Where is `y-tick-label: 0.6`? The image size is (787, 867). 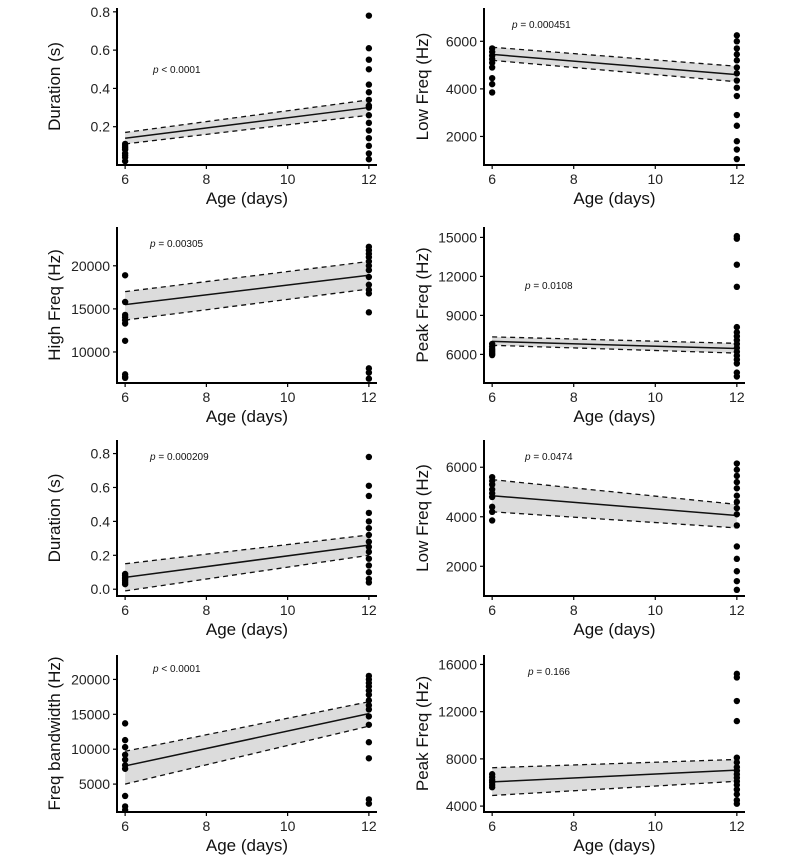
y-tick-label: 0.6 is located at coordinates (101, 487).